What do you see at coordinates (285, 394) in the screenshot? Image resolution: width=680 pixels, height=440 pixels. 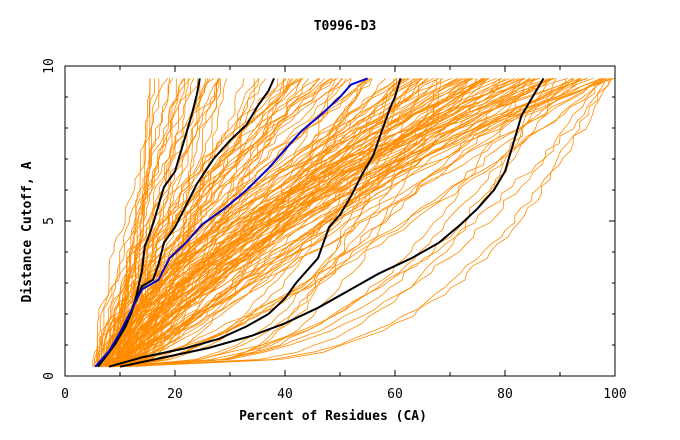 I see `x-tick-label: 40` at bounding box center [285, 394].